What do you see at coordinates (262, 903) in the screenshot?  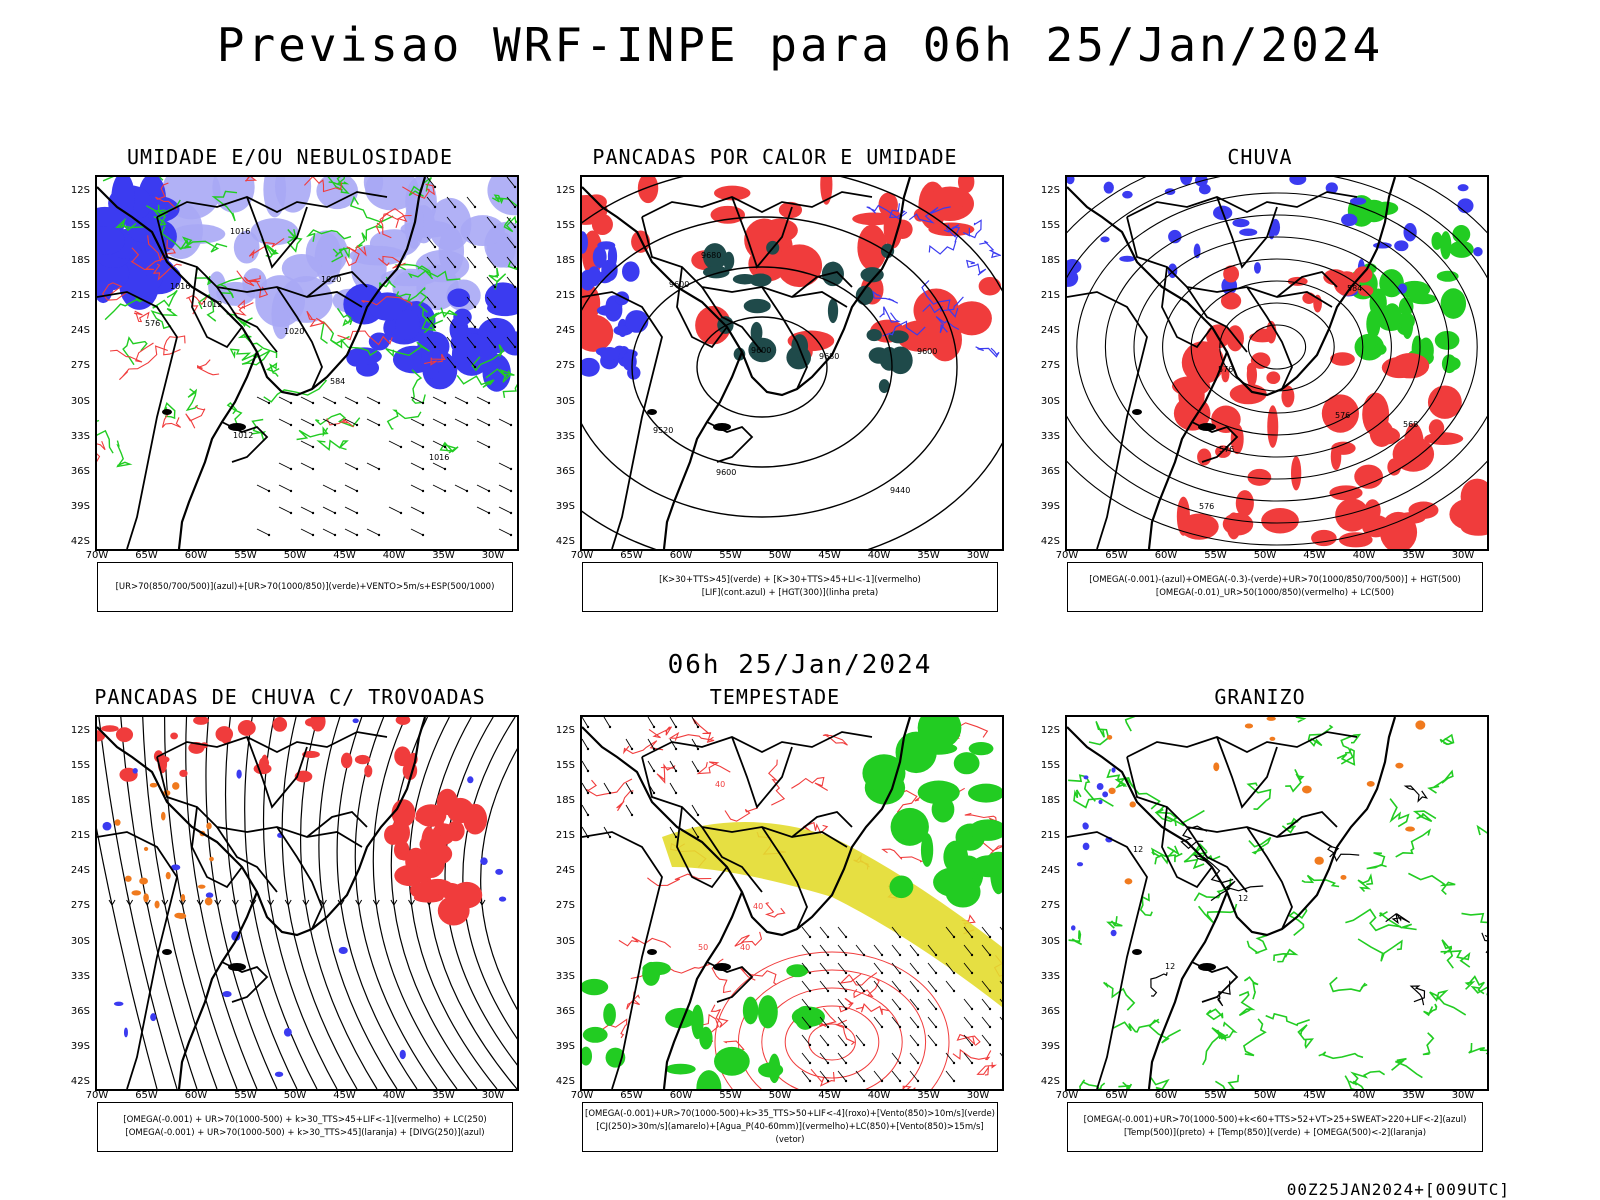 I see `map-borders` at bounding box center [262, 903].